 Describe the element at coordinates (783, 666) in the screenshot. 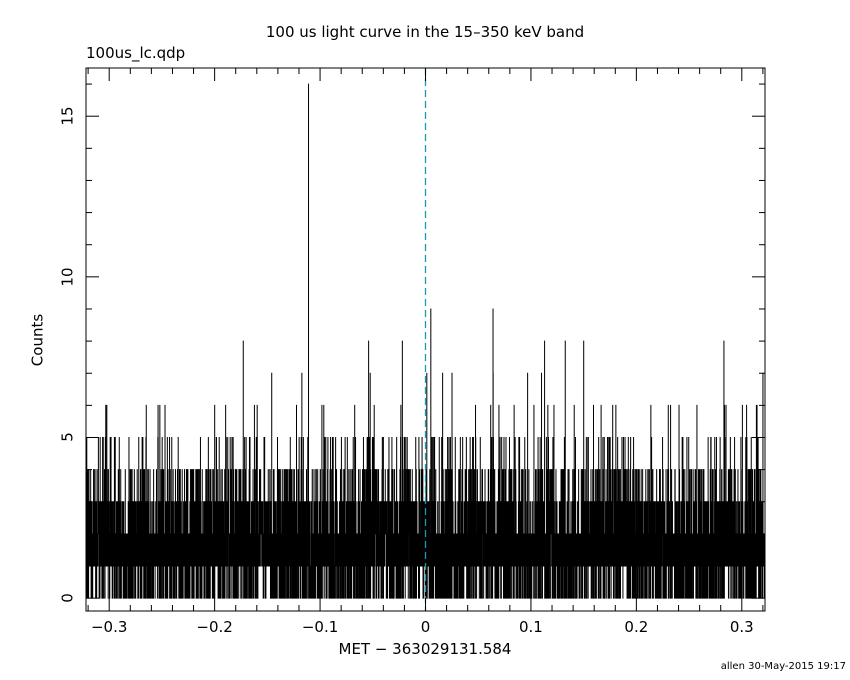

I see `footer-stamp: allen 30-May-2015 19:17` at that location.